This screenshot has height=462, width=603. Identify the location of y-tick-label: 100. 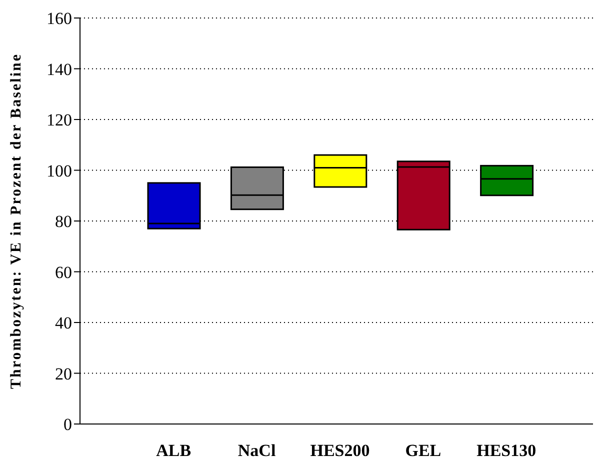
(59, 170).